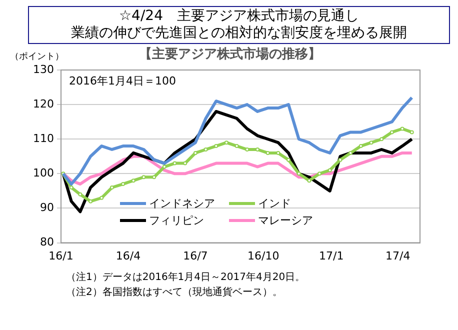 Image resolution: width=458 pixels, height=330 pixels. What do you see at coordinates (186, 277) in the screenshot?
I see `text: （注1）データは2016年1月4日～2017年4月20日。` at bounding box center [186, 277].